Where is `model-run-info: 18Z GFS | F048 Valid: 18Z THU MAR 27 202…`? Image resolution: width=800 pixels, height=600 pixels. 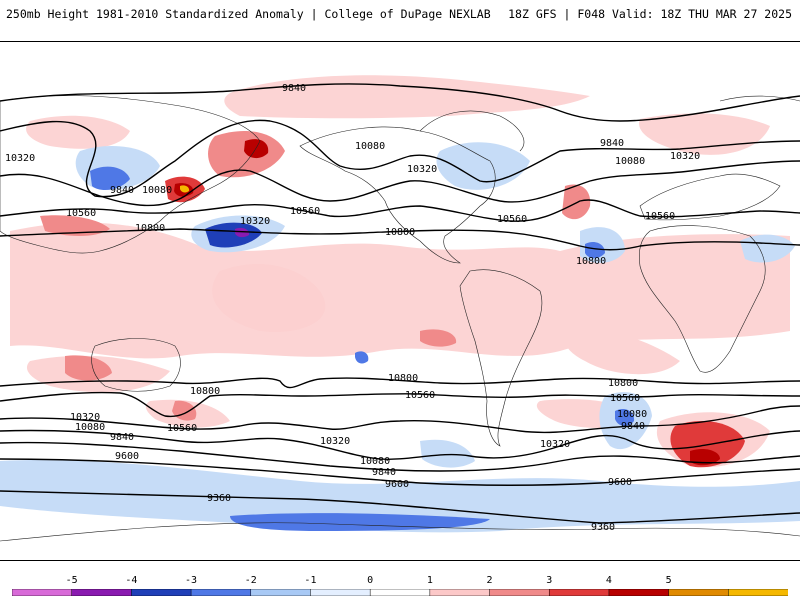
model-run-info: 18Z GFS | F048 Valid: 18Z THU MAR 27 202… is located at coordinates (650, 14).